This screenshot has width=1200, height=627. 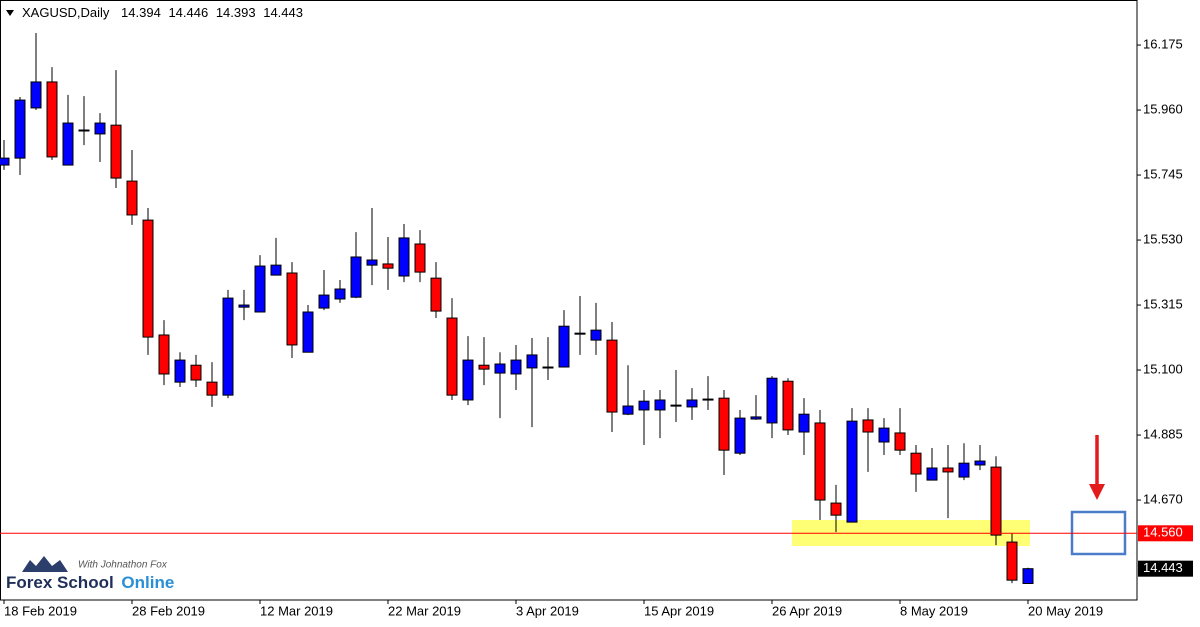 I want to click on logo: With Johnathon Fox Forex School Online, so click(x=90, y=574).